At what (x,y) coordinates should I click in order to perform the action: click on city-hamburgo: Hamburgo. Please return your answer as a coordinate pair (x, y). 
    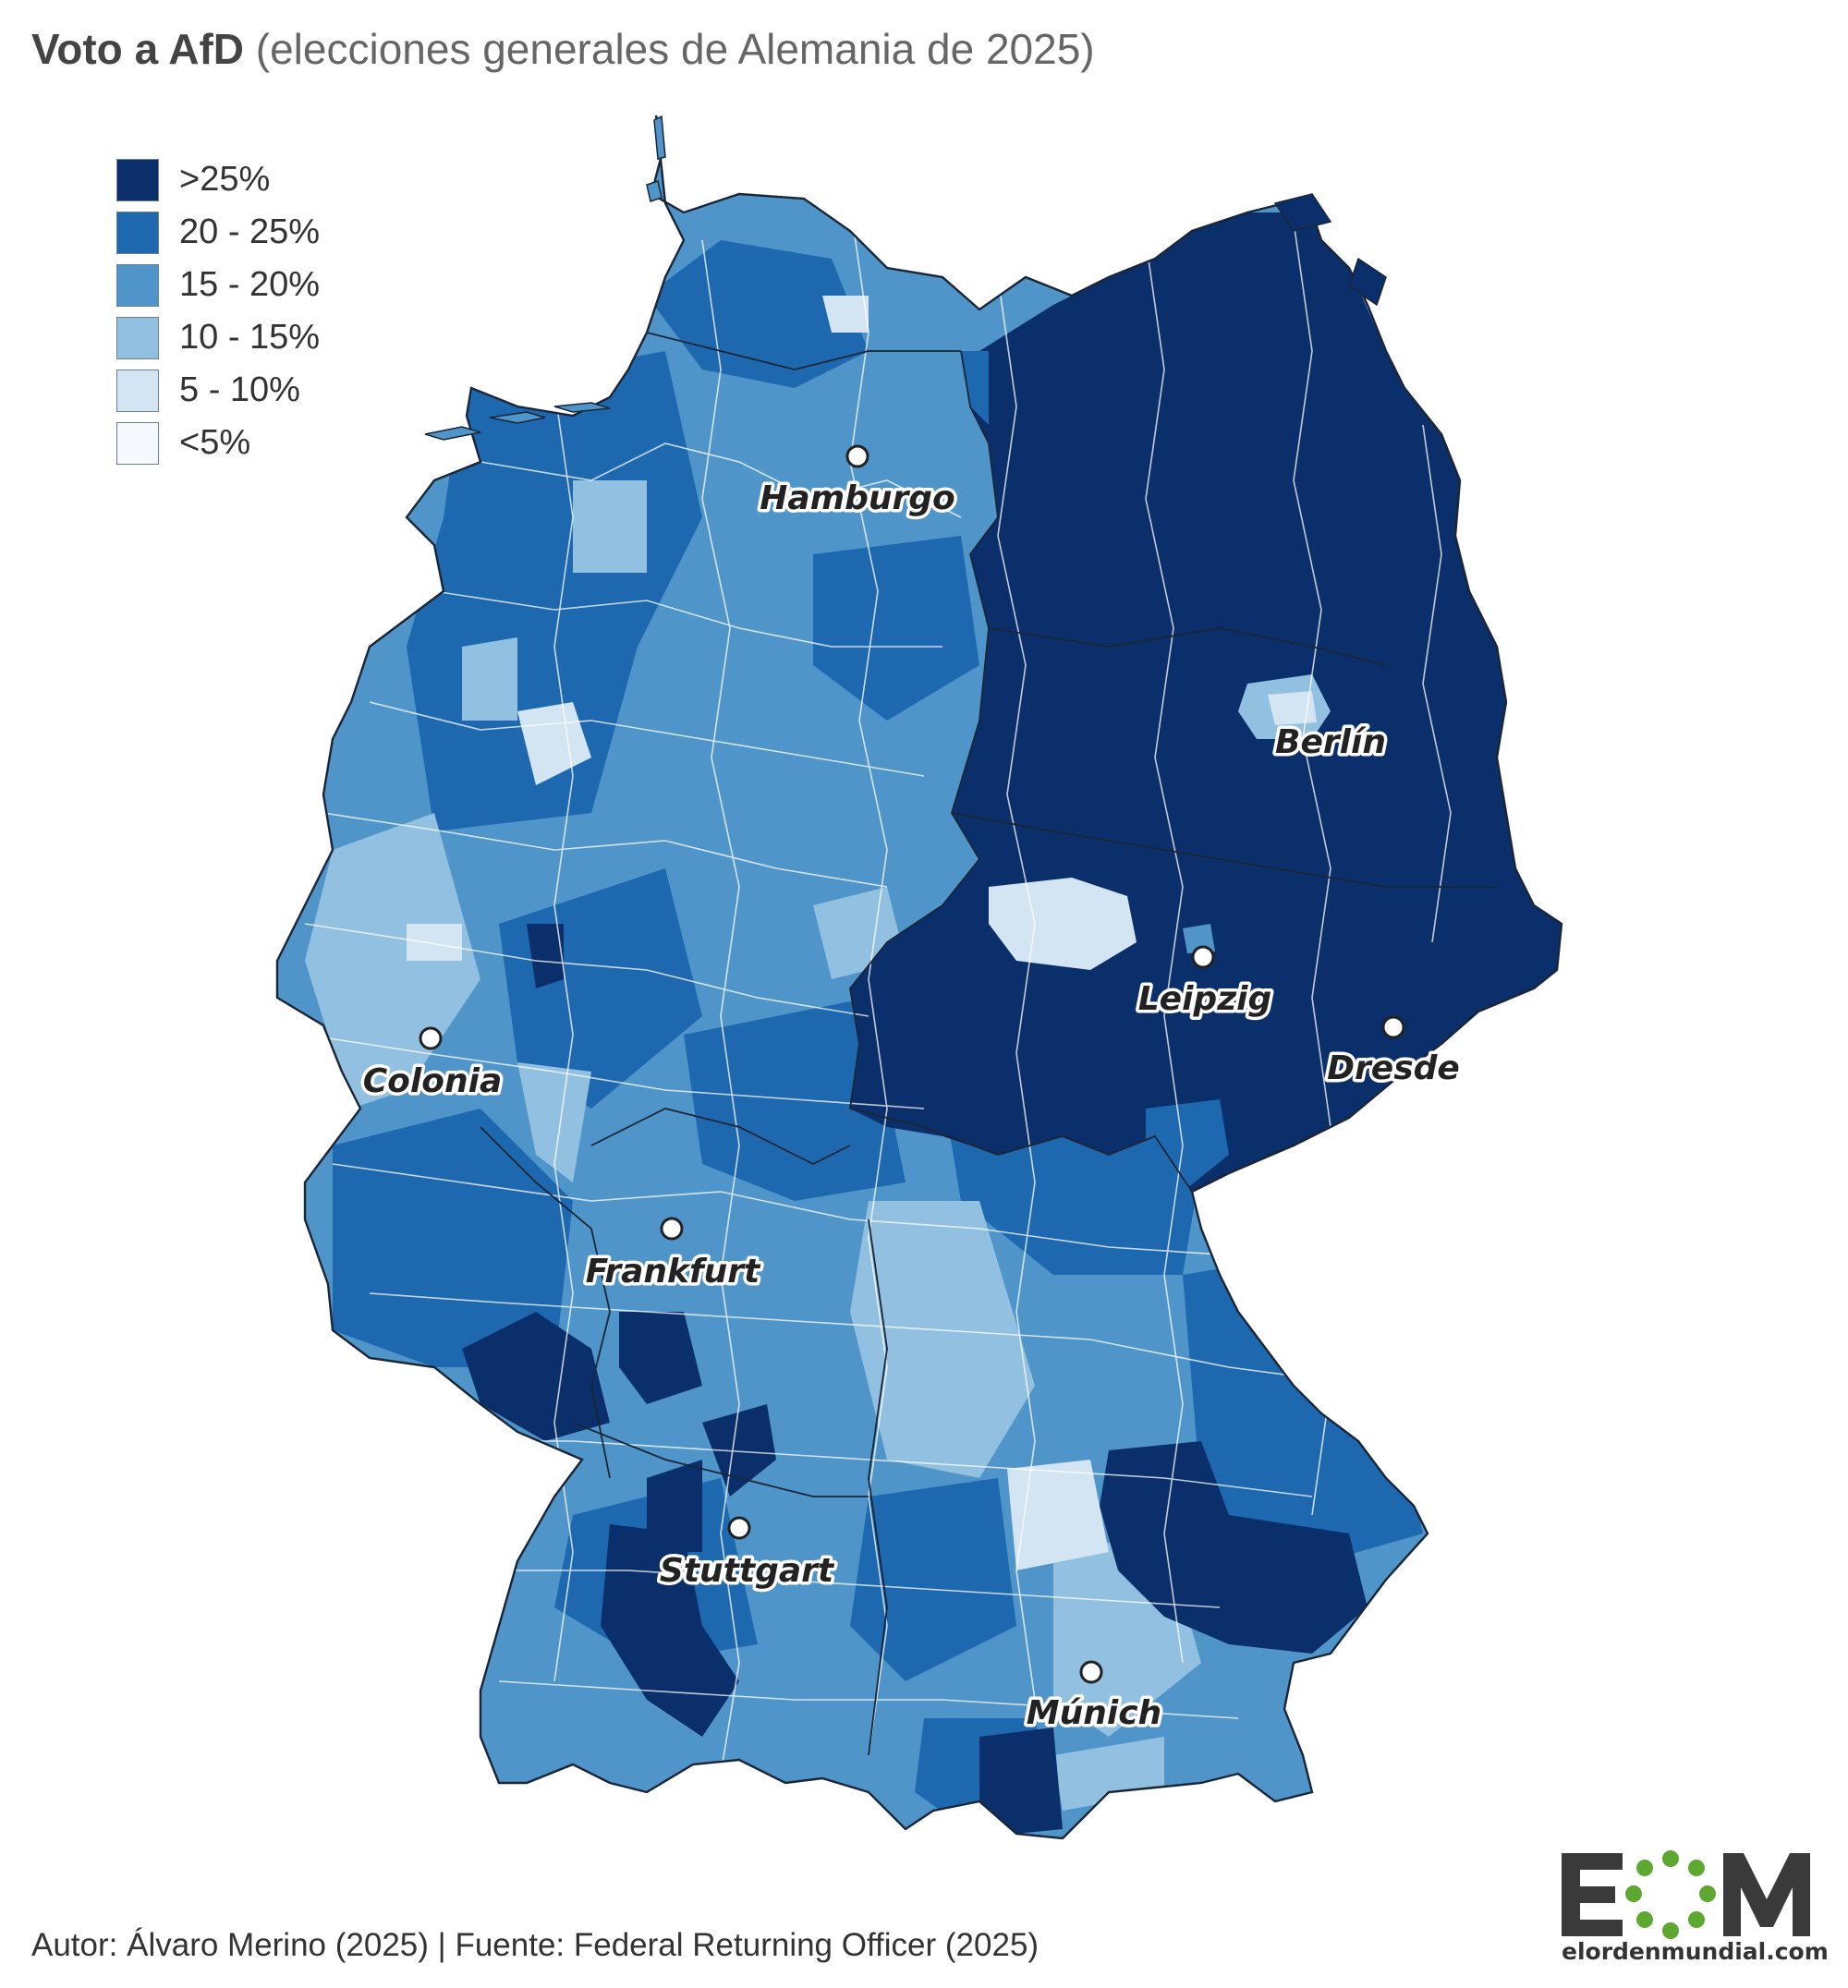
    Looking at the image, I should click on (857, 483).